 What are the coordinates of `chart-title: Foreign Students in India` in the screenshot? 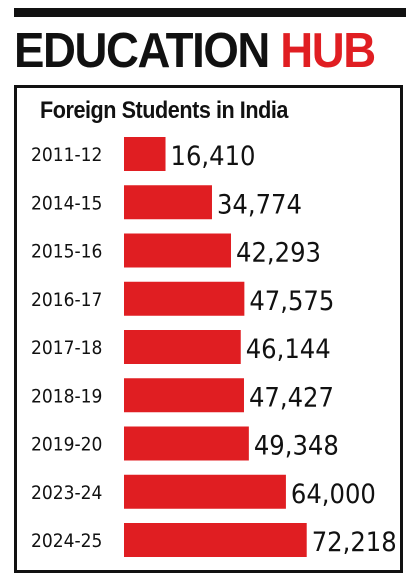 It's located at (164, 110).